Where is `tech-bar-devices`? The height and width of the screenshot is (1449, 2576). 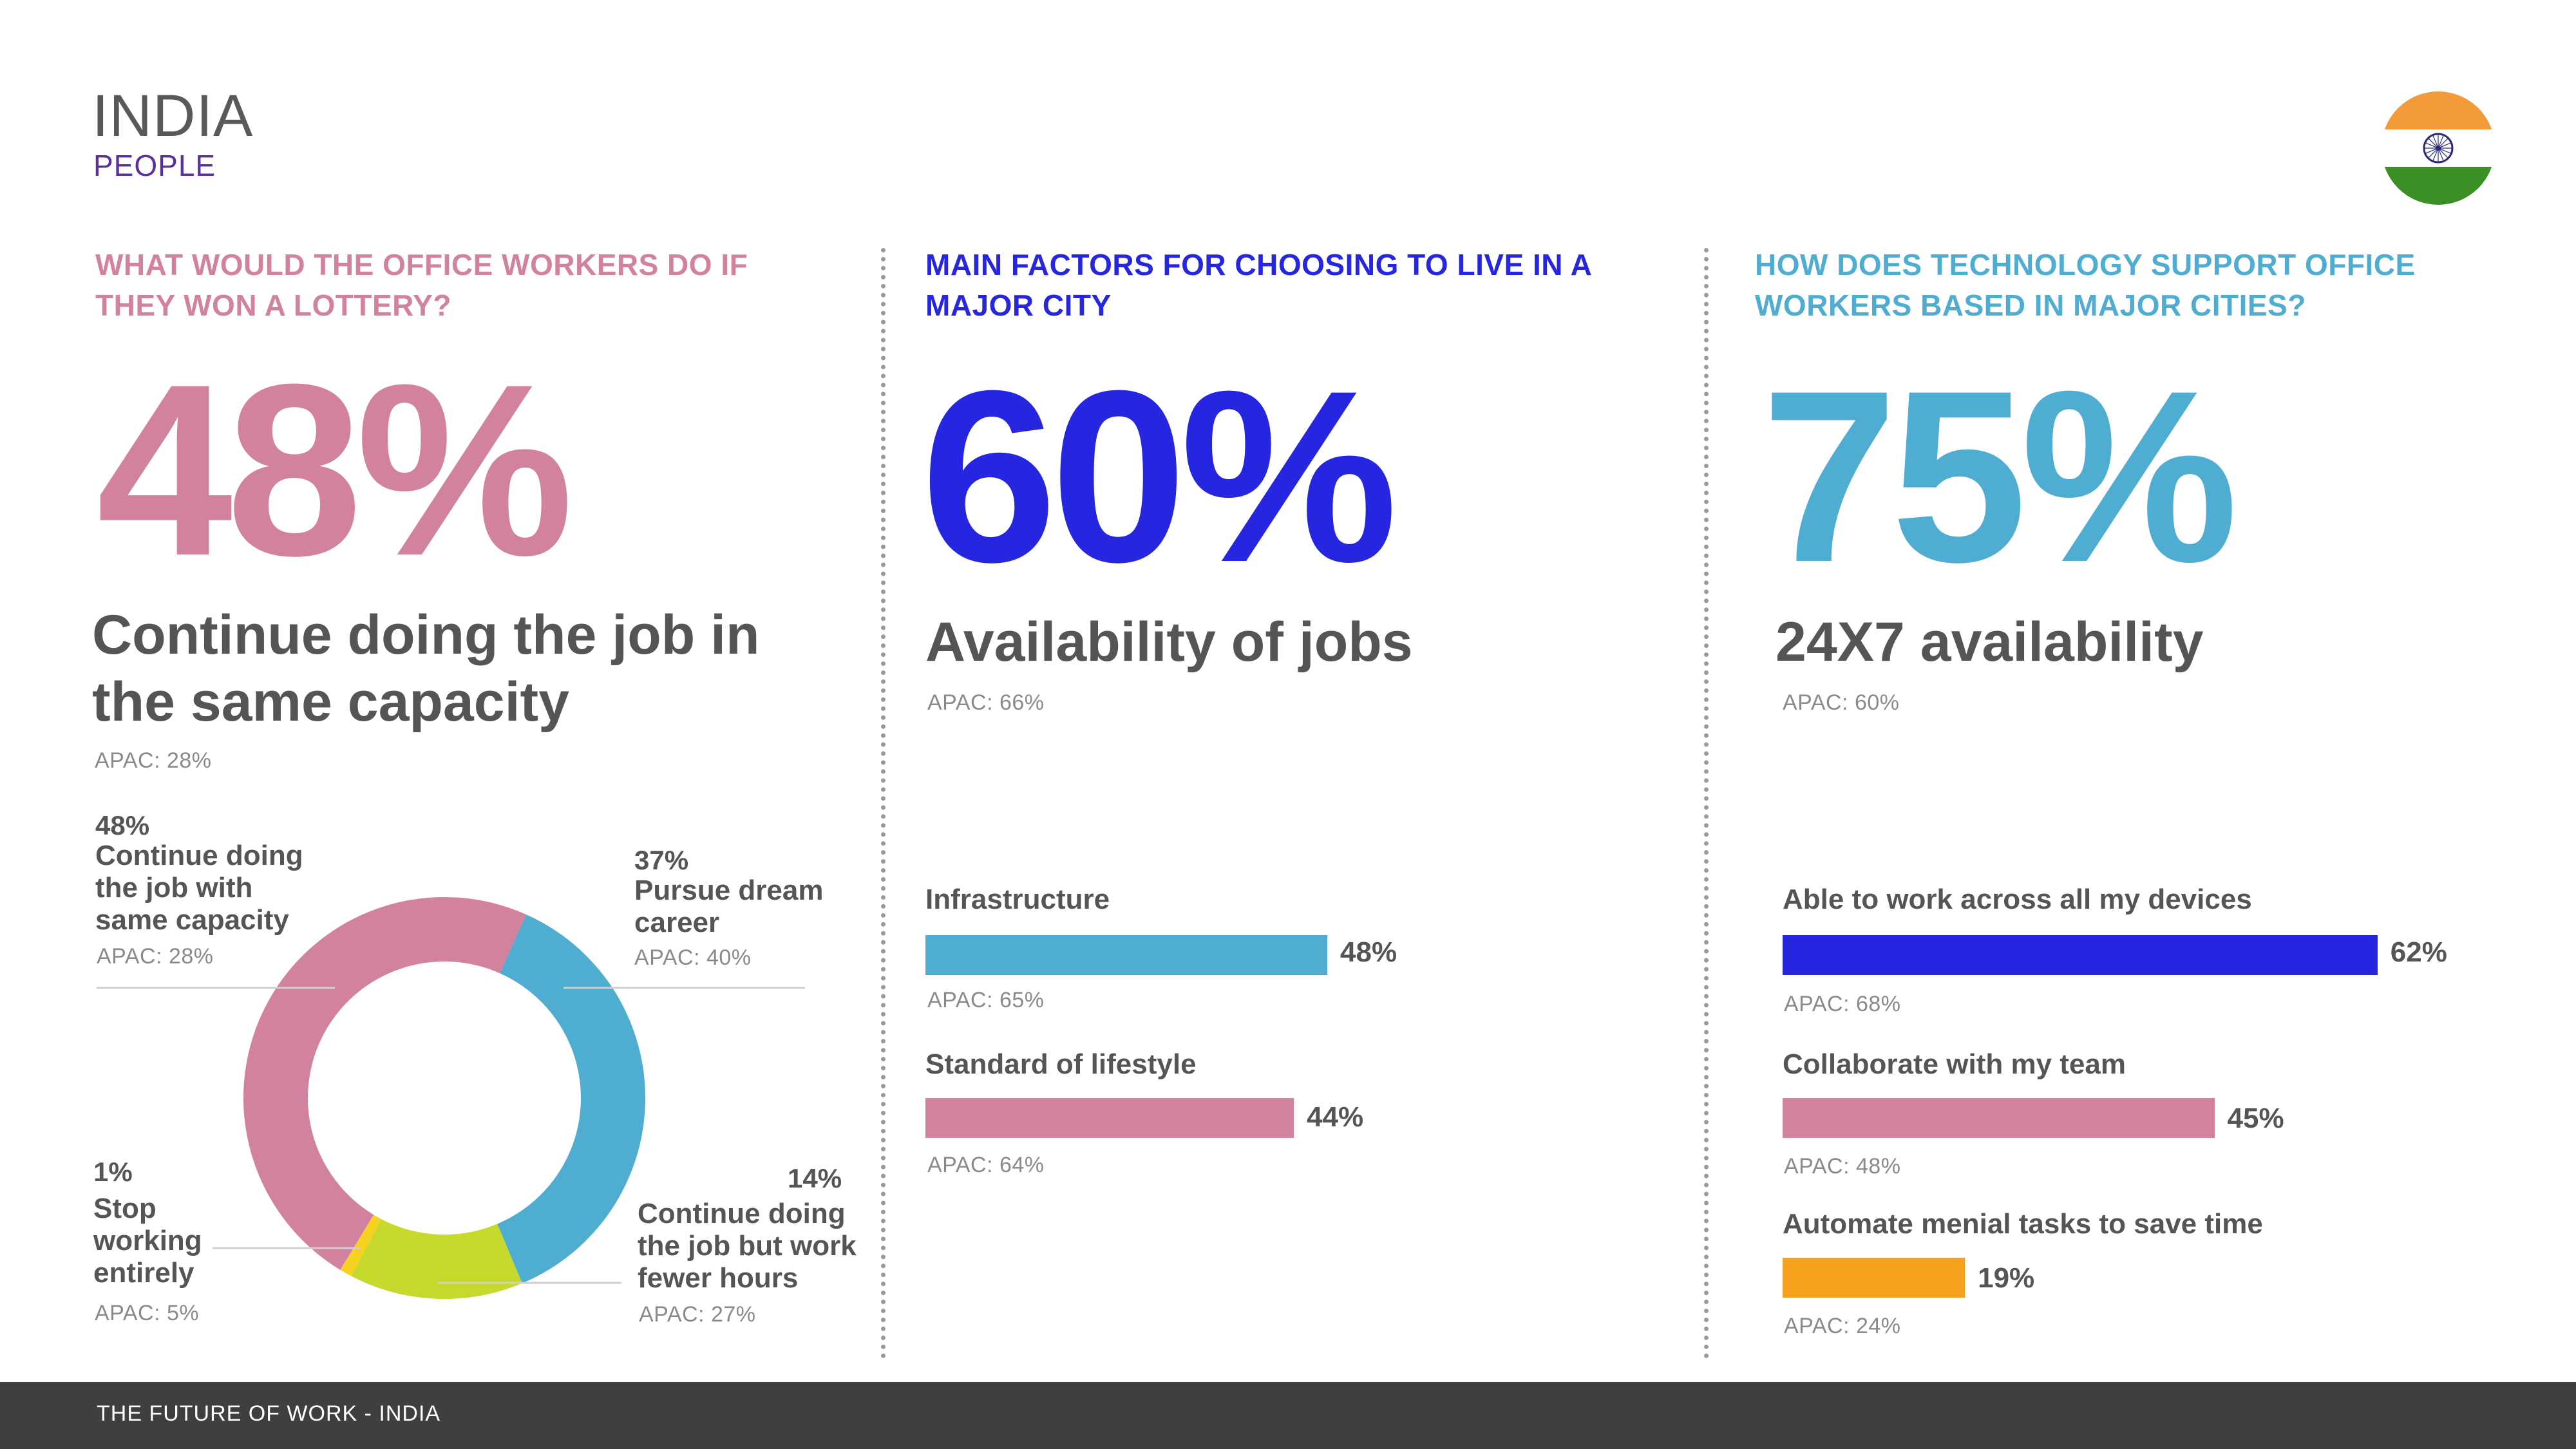
tech-bar-devices is located at coordinates (2080, 955).